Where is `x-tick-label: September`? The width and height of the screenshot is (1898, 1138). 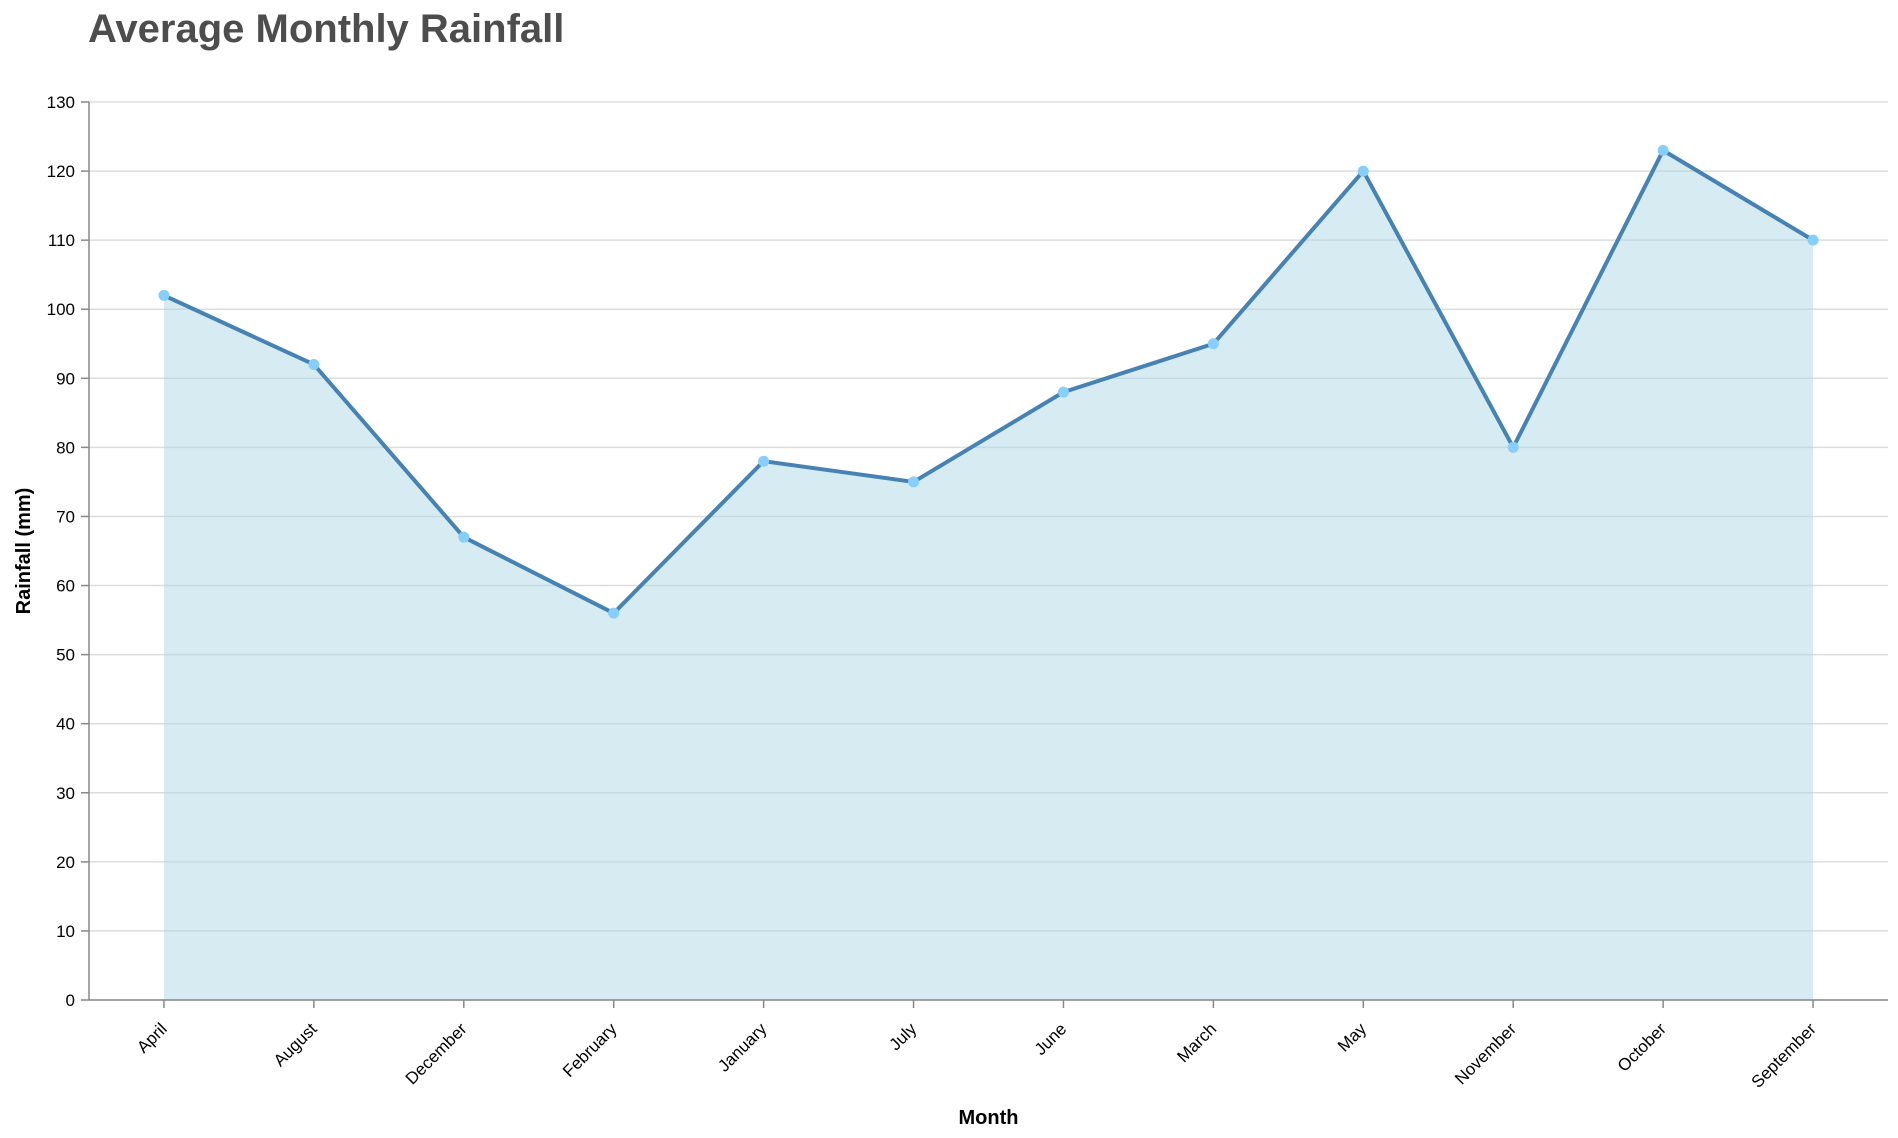 x-tick-label: September is located at coordinates (1784, 1055).